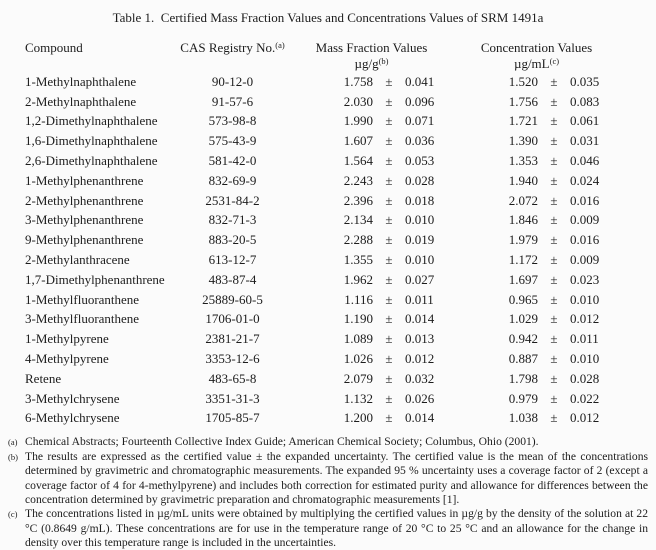 The image size is (656, 550). I want to click on compound-cell: 9-Methylphenanthrene, so click(84, 240).